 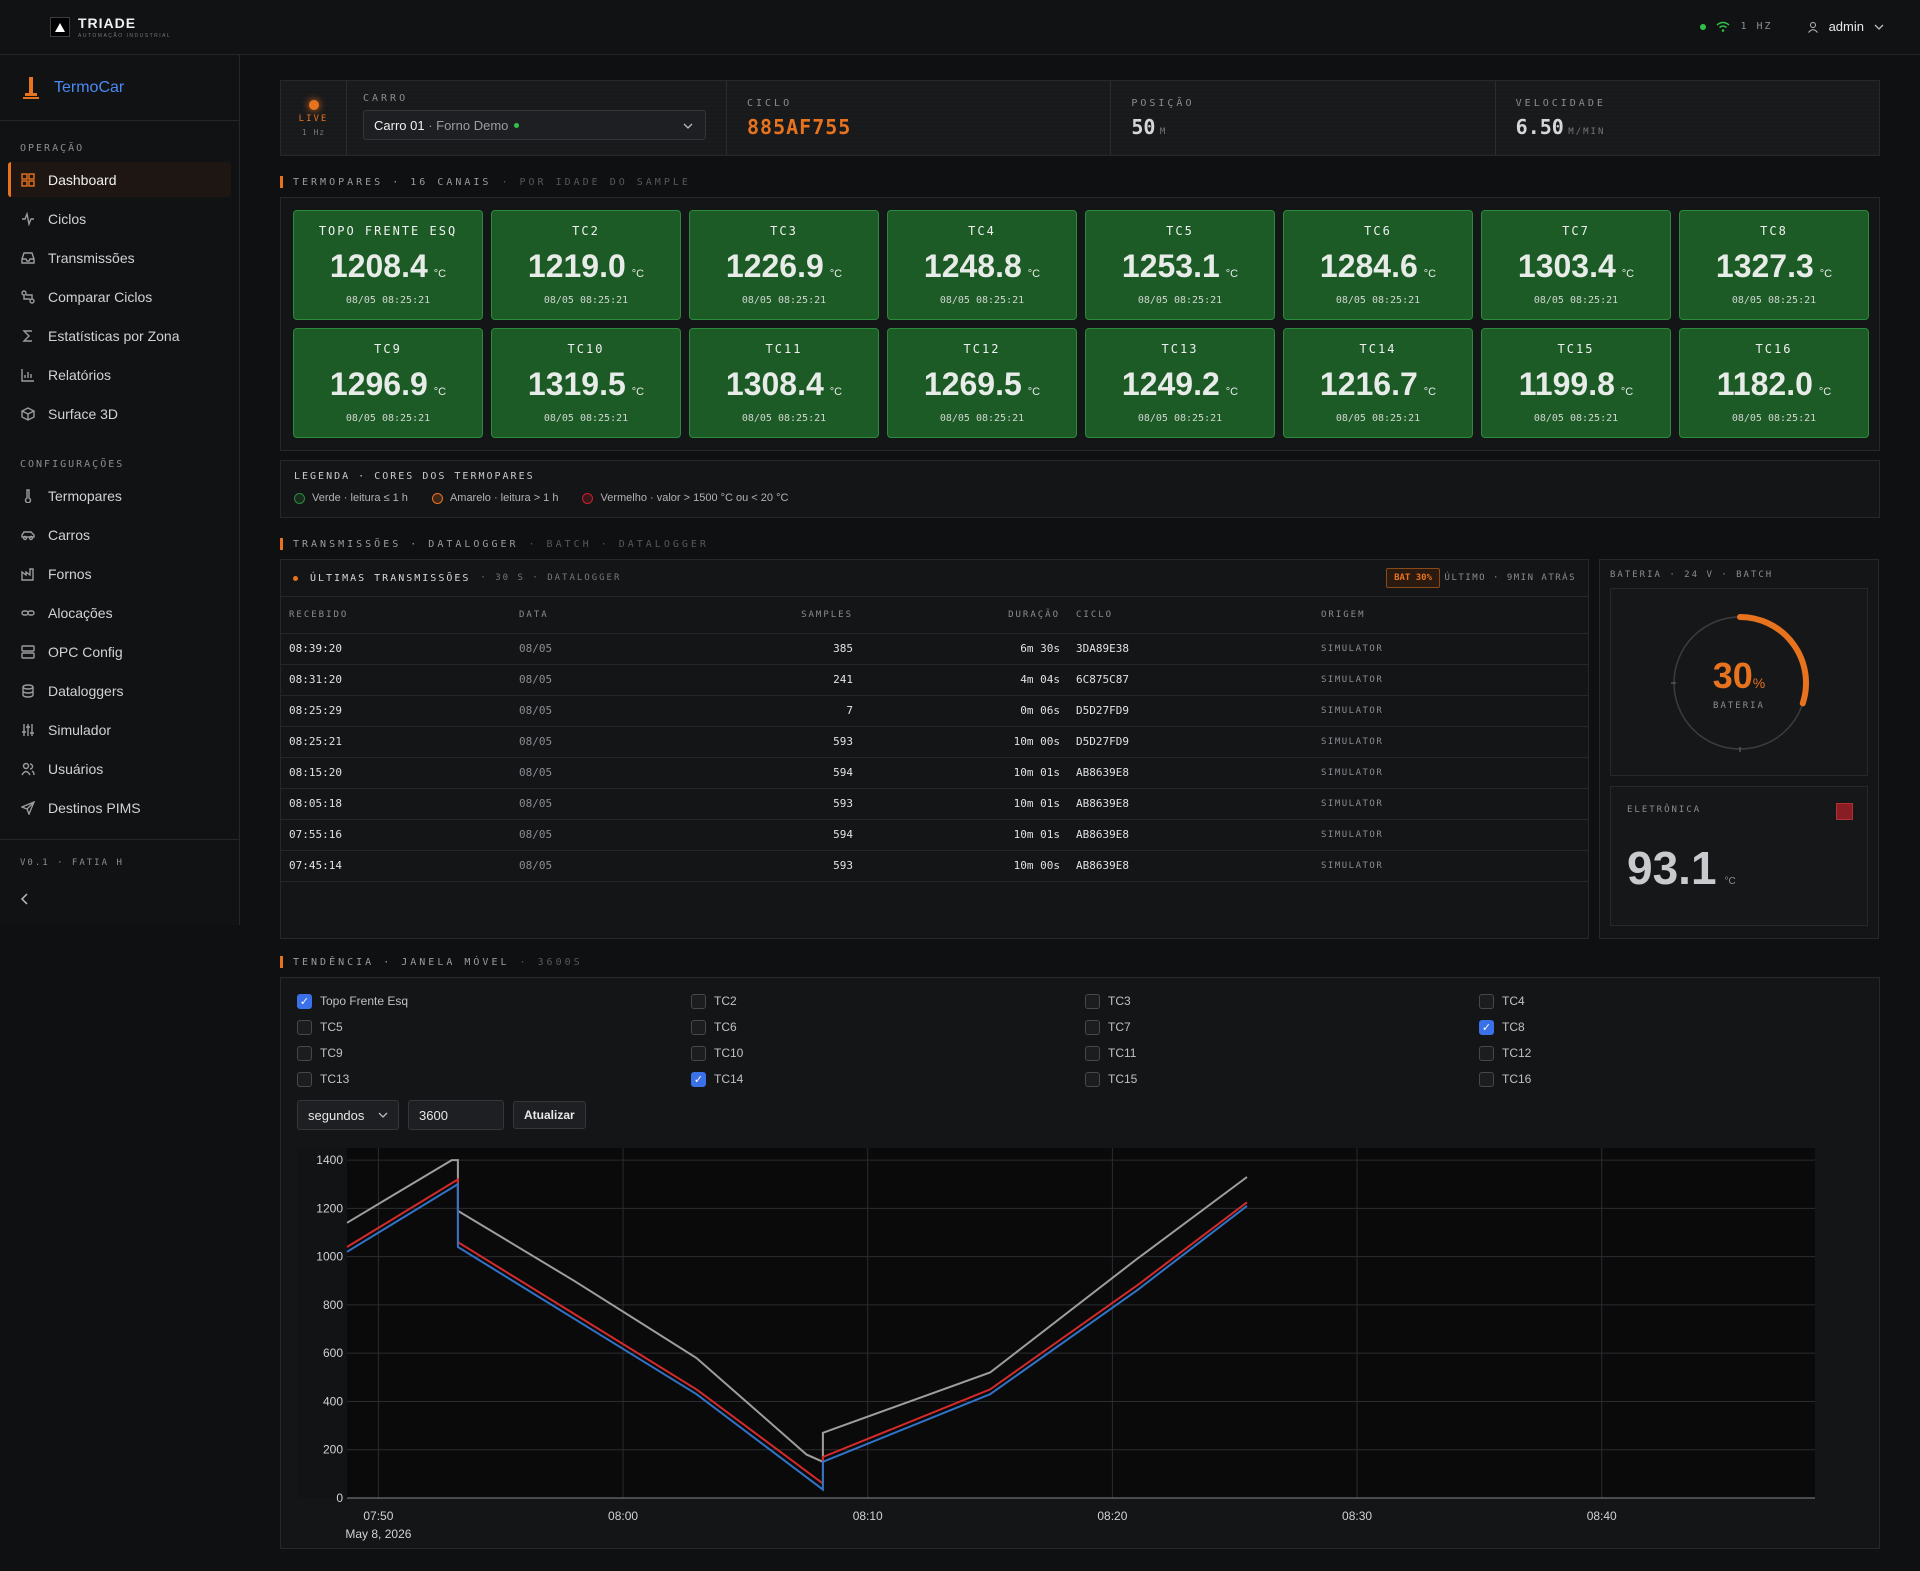 I want to click on channel-checkbox: TC5, so click(x=494, y=1027).